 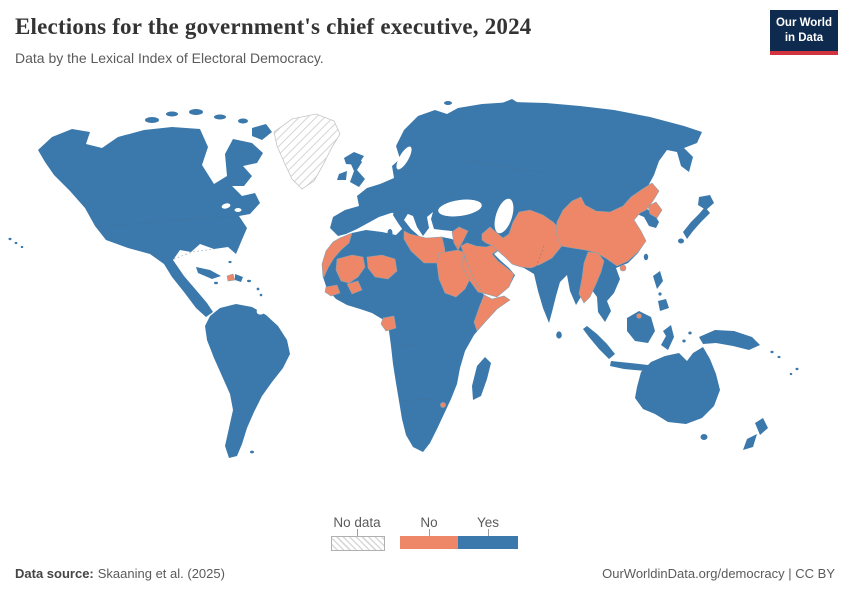 I want to click on region-australia, so click(x=677, y=385).